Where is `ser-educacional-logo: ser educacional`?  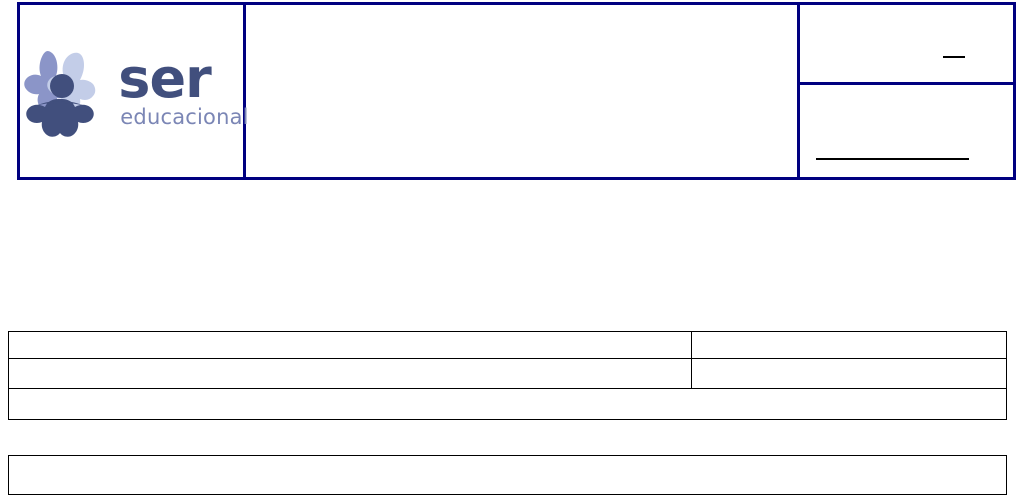 ser-educacional-logo: ser educacional is located at coordinates (129, 91).